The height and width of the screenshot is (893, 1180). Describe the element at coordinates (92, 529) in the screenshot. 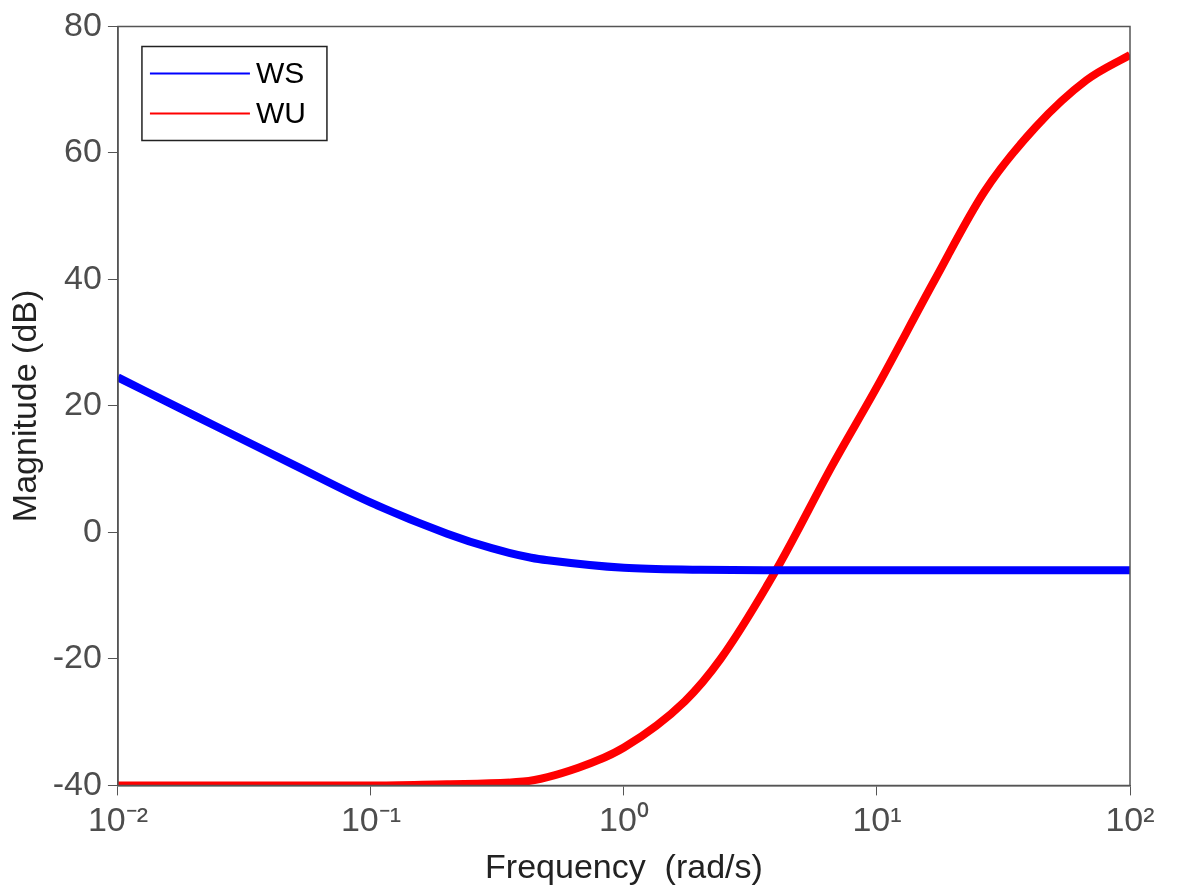

I see `y-tick-label: 0` at that location.